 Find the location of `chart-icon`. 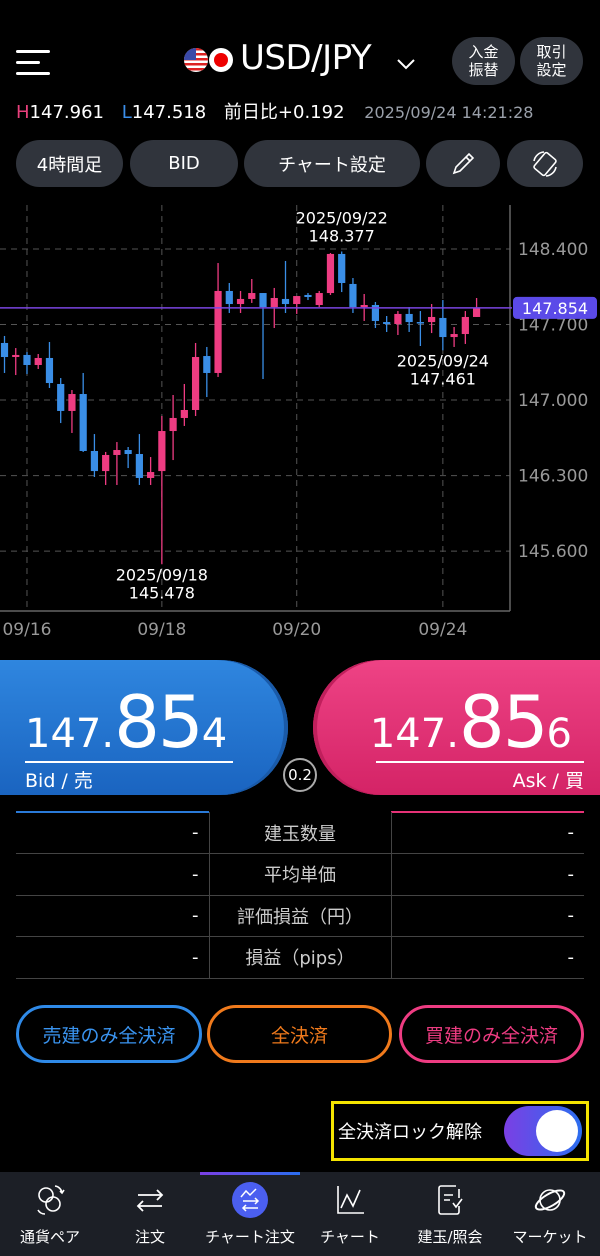

chart-icon is located at coordinates (350, 1200).